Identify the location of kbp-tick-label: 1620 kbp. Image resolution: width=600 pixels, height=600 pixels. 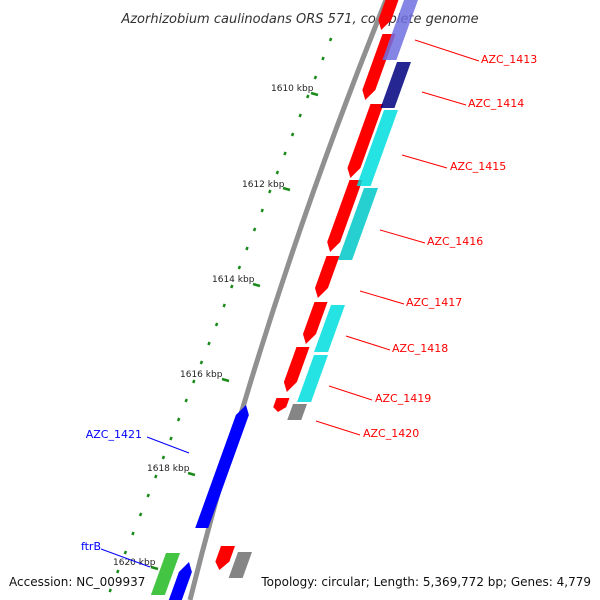
(134, 563).